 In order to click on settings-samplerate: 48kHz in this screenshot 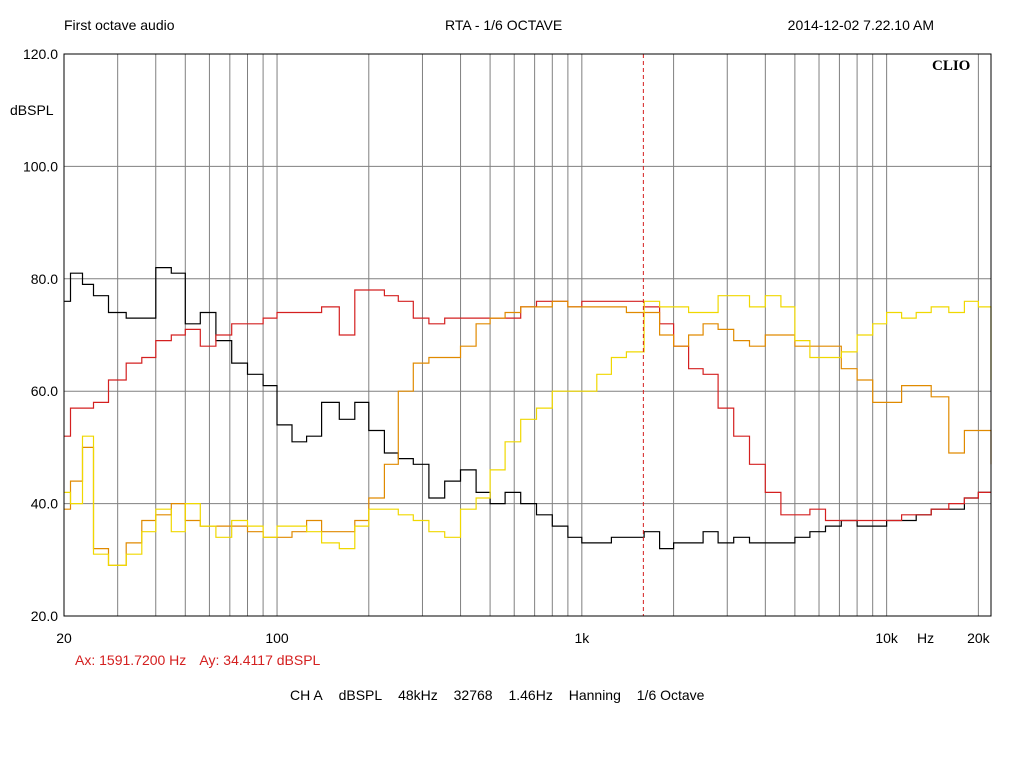, I will do `click(418, 695)`.